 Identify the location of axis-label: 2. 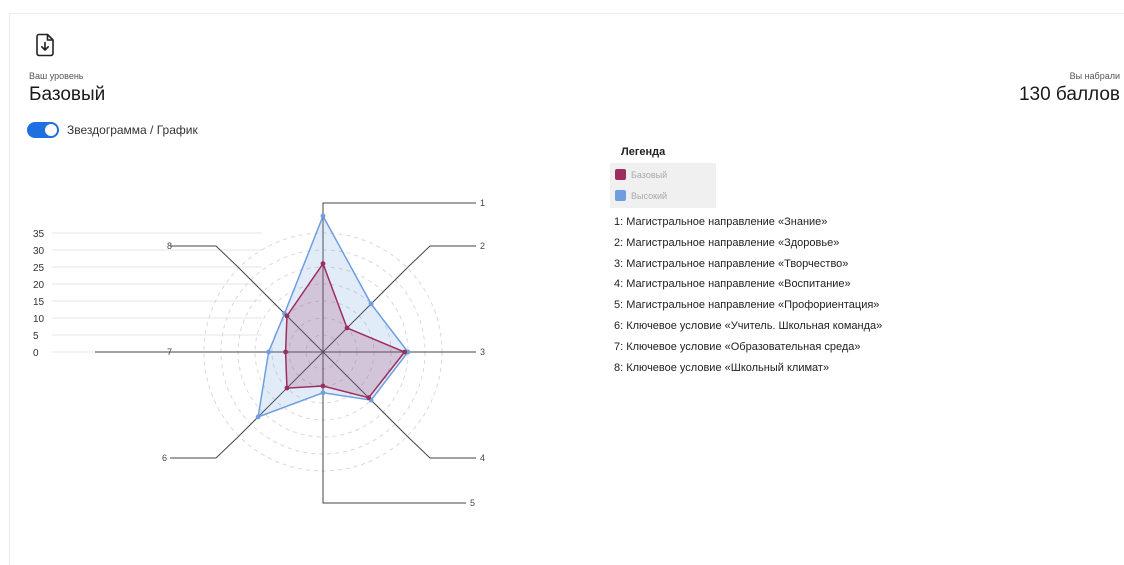
(482, 246).